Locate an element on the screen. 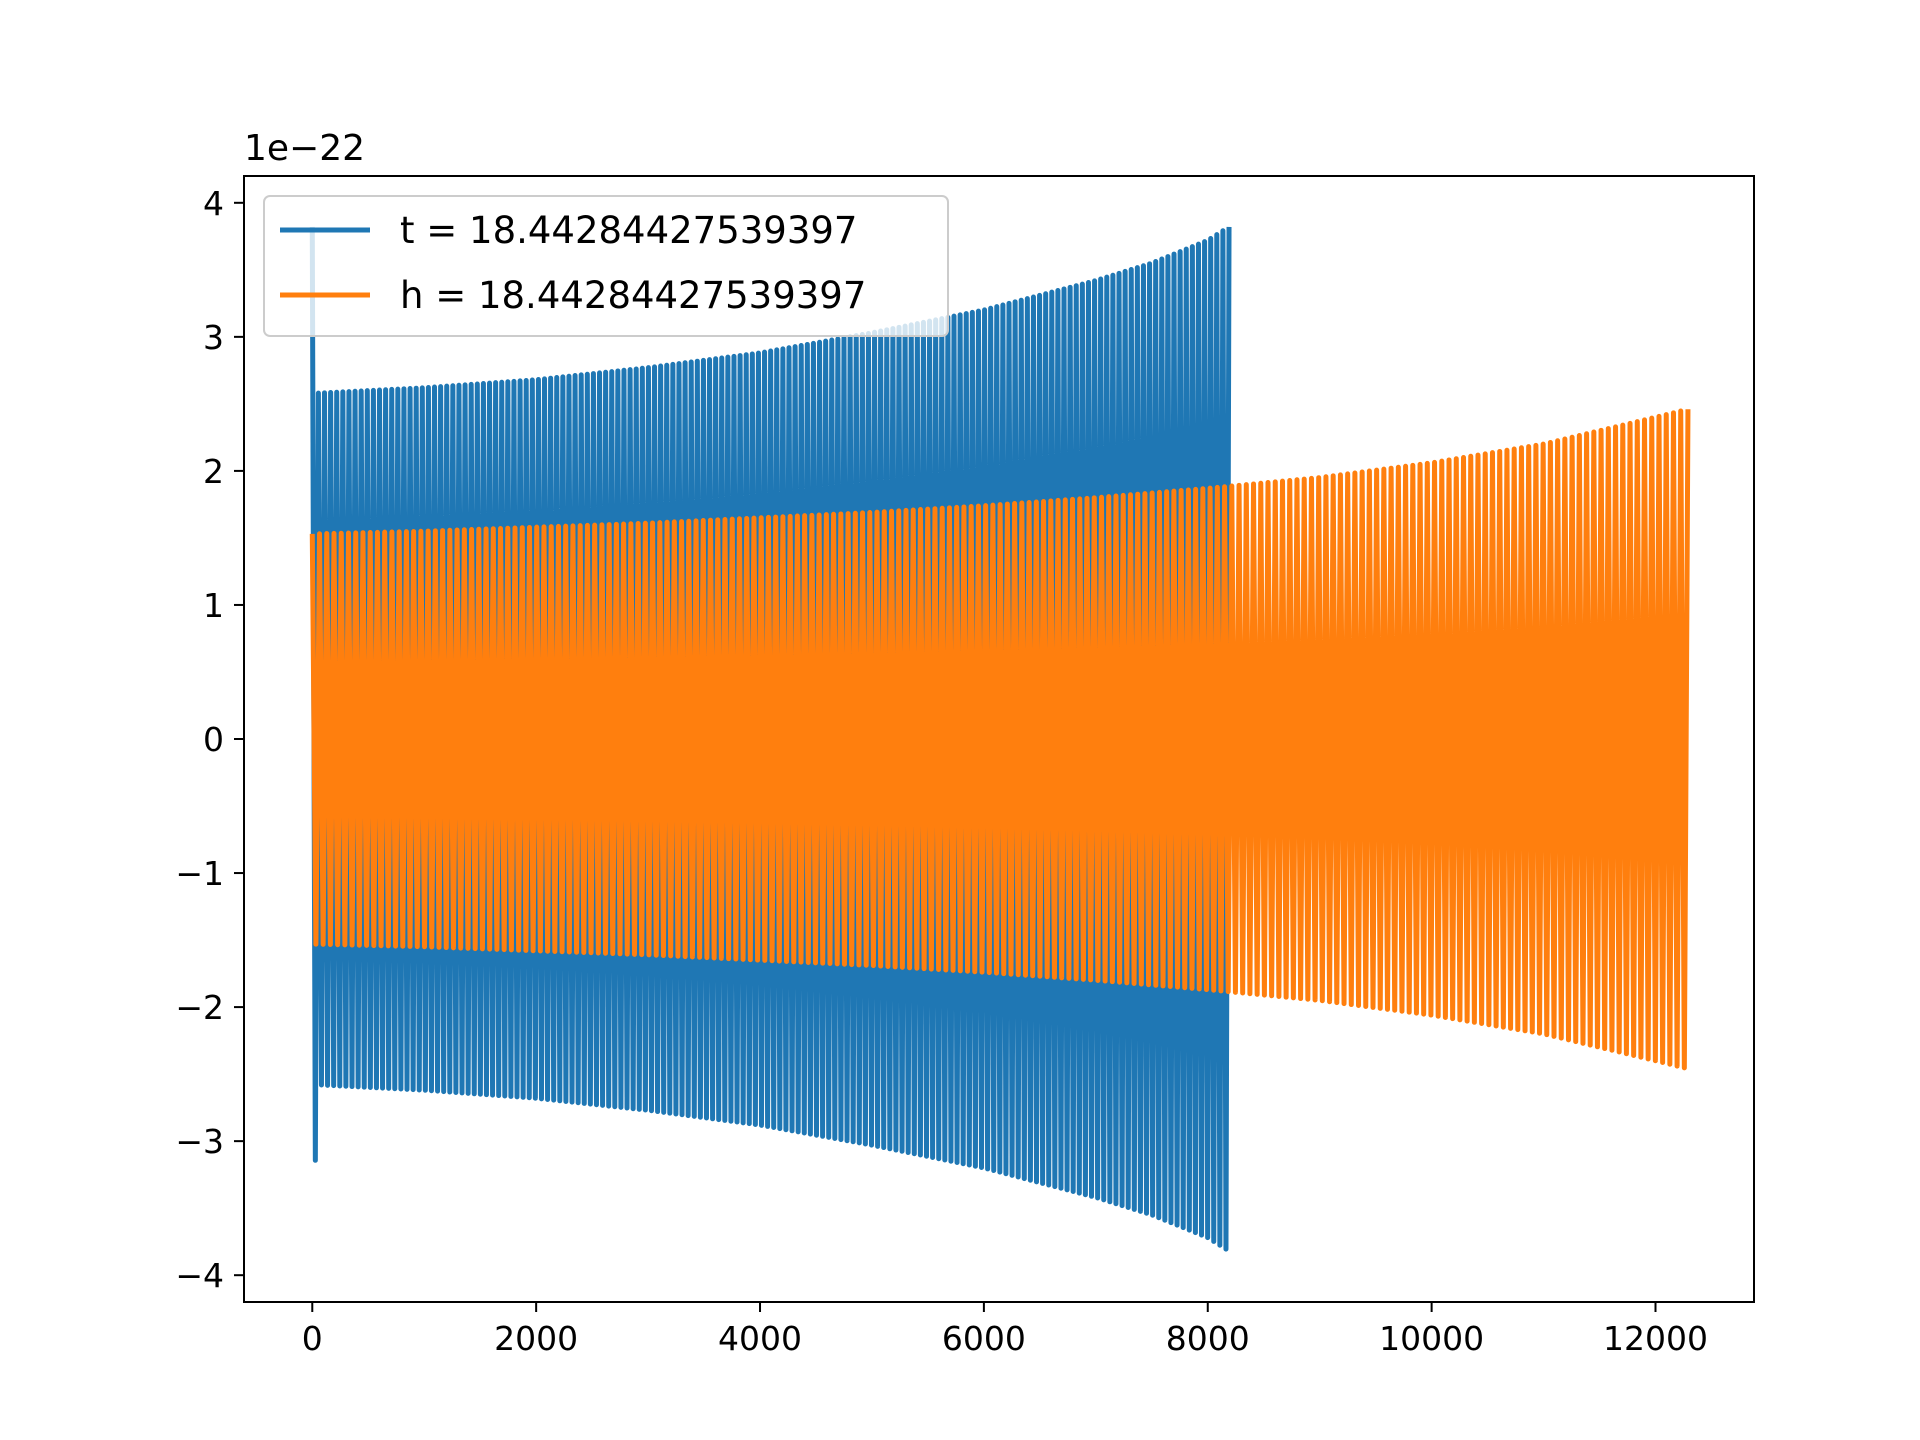 The height and width of the screenshot is (1440, 1920). legend-label-h: h = 18.44284427539397 is located at coordinates (633, 295).